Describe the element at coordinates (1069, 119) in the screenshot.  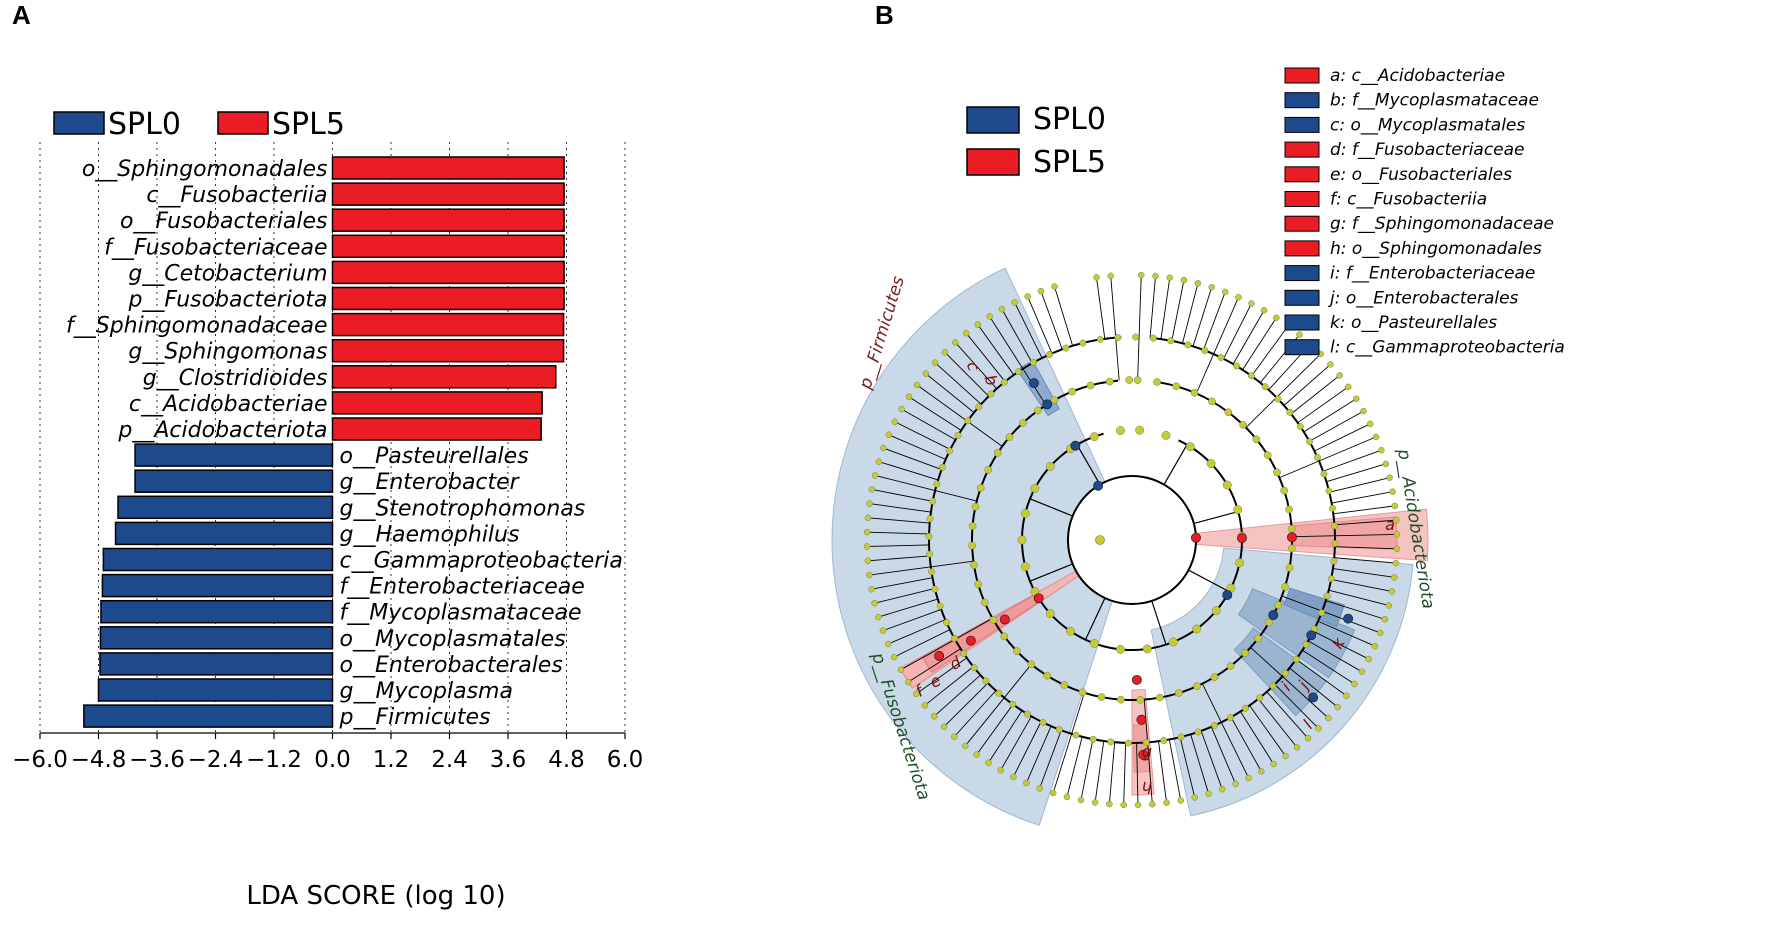
I see `clad-legend-label-spl0: SPL0` at that location.